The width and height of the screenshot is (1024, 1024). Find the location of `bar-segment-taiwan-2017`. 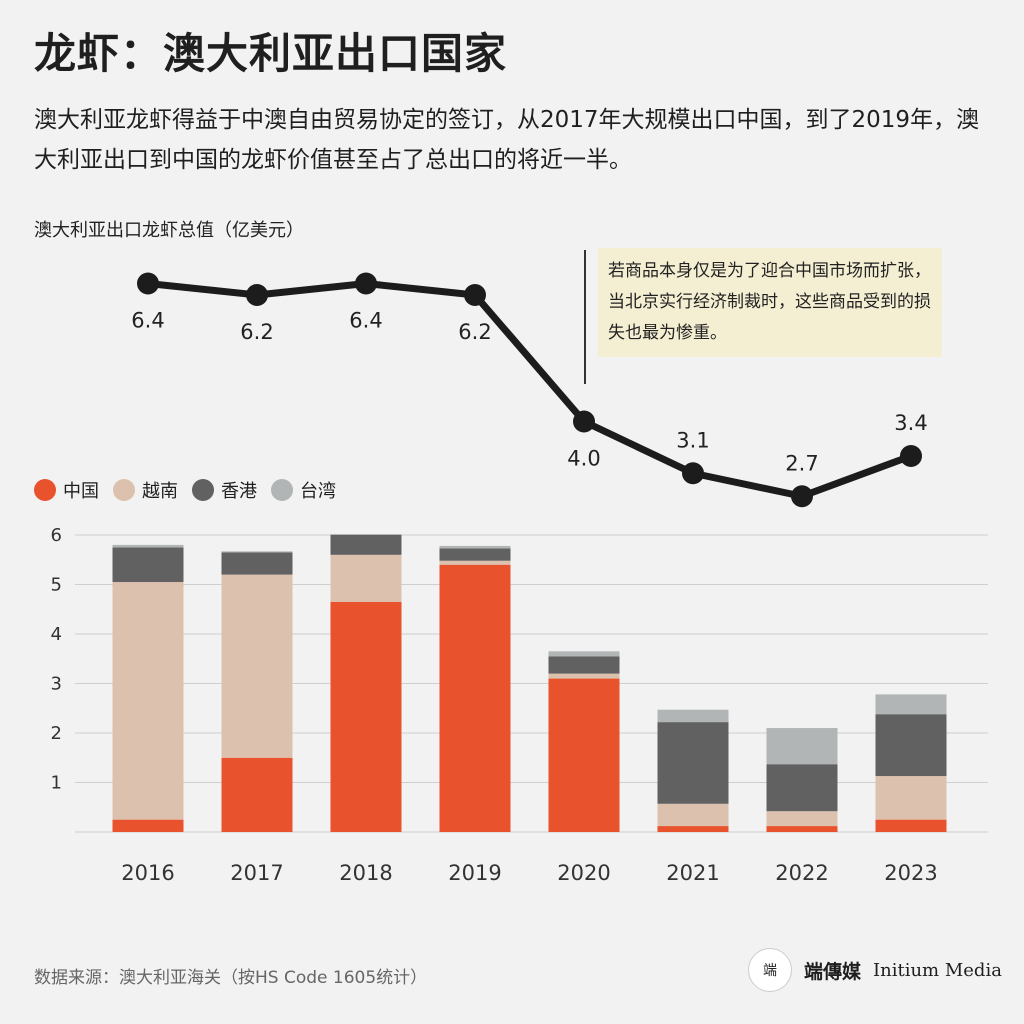

bar-segment-taiwan-2017 is located at coordinates (257, 552).